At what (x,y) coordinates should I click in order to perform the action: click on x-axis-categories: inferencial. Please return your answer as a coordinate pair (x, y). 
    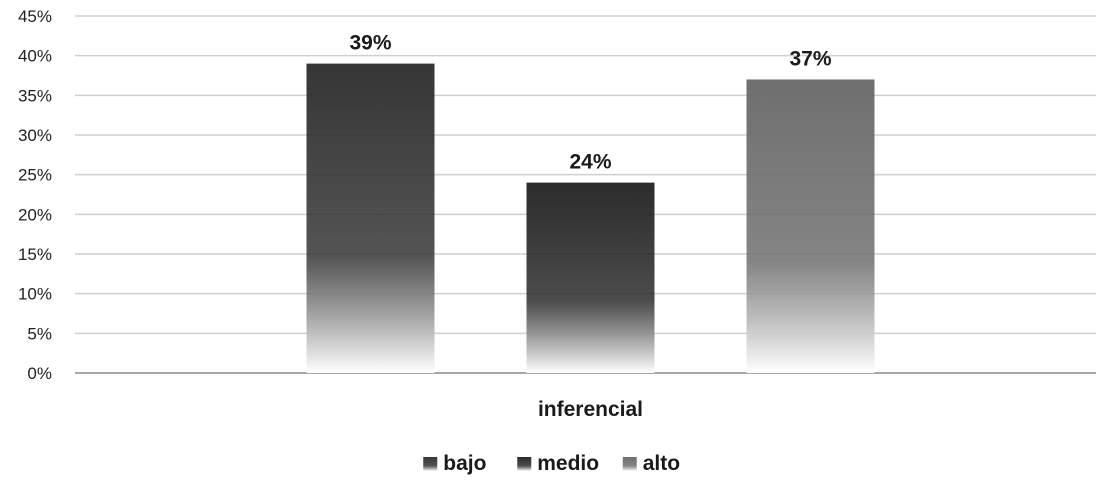
    Looking at the image, I should click on (590, 409).